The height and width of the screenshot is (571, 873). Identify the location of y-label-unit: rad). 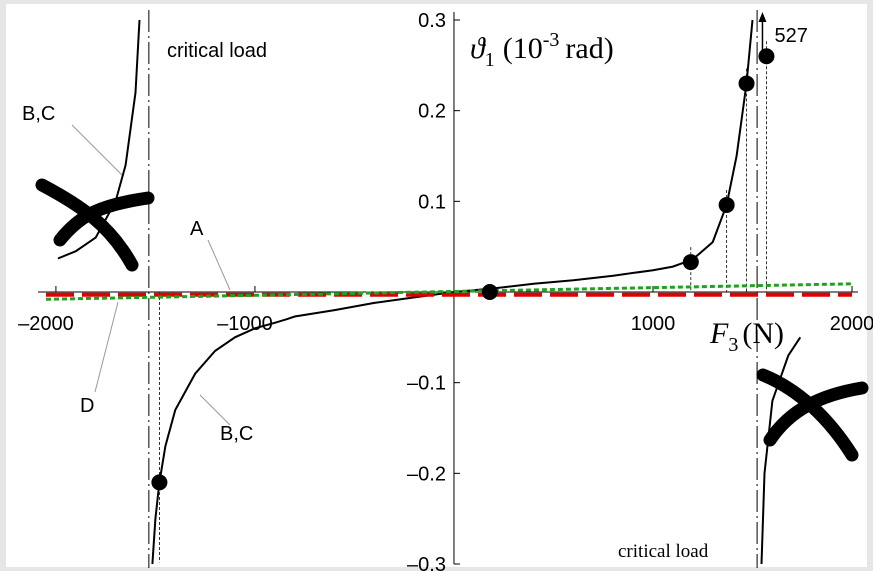
(589, 48).